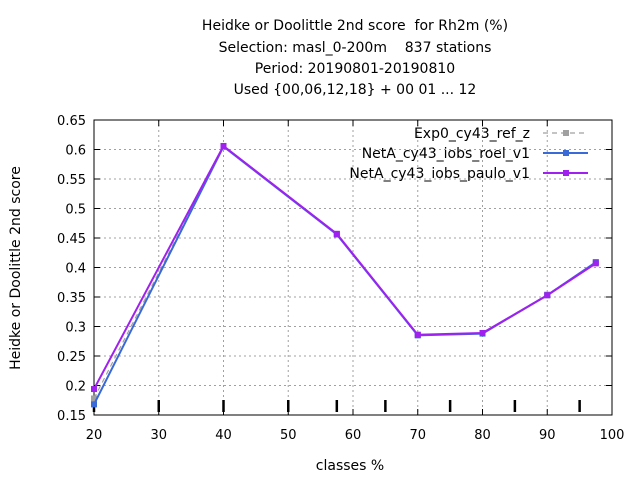 The height and width of the screenshot is (480, 640). I want to click on chart-title-line-2: Selection: masl_0-200m 837 stations, so click(355, 48).